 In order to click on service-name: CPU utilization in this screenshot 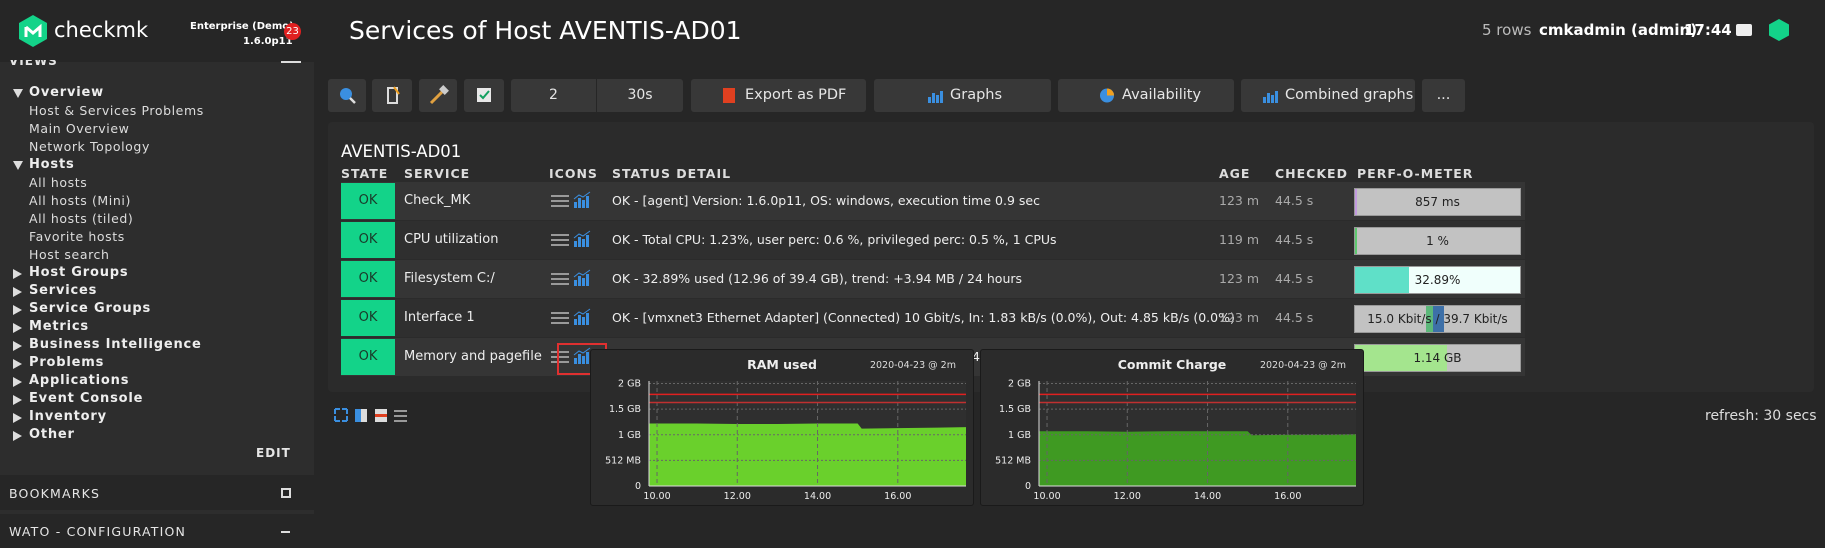, I will do `click(451, 239)`.